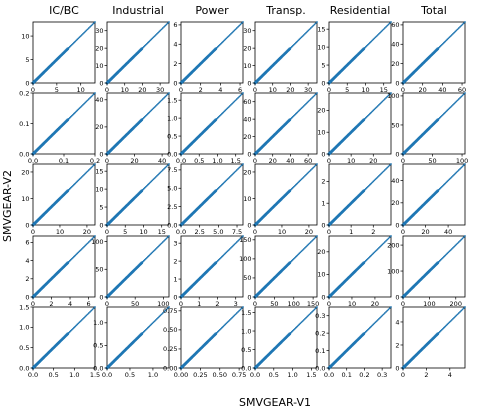 The height and width of the screenshot is (412, 500). I want to click on y-tick-label: 10, so click(25, 36).